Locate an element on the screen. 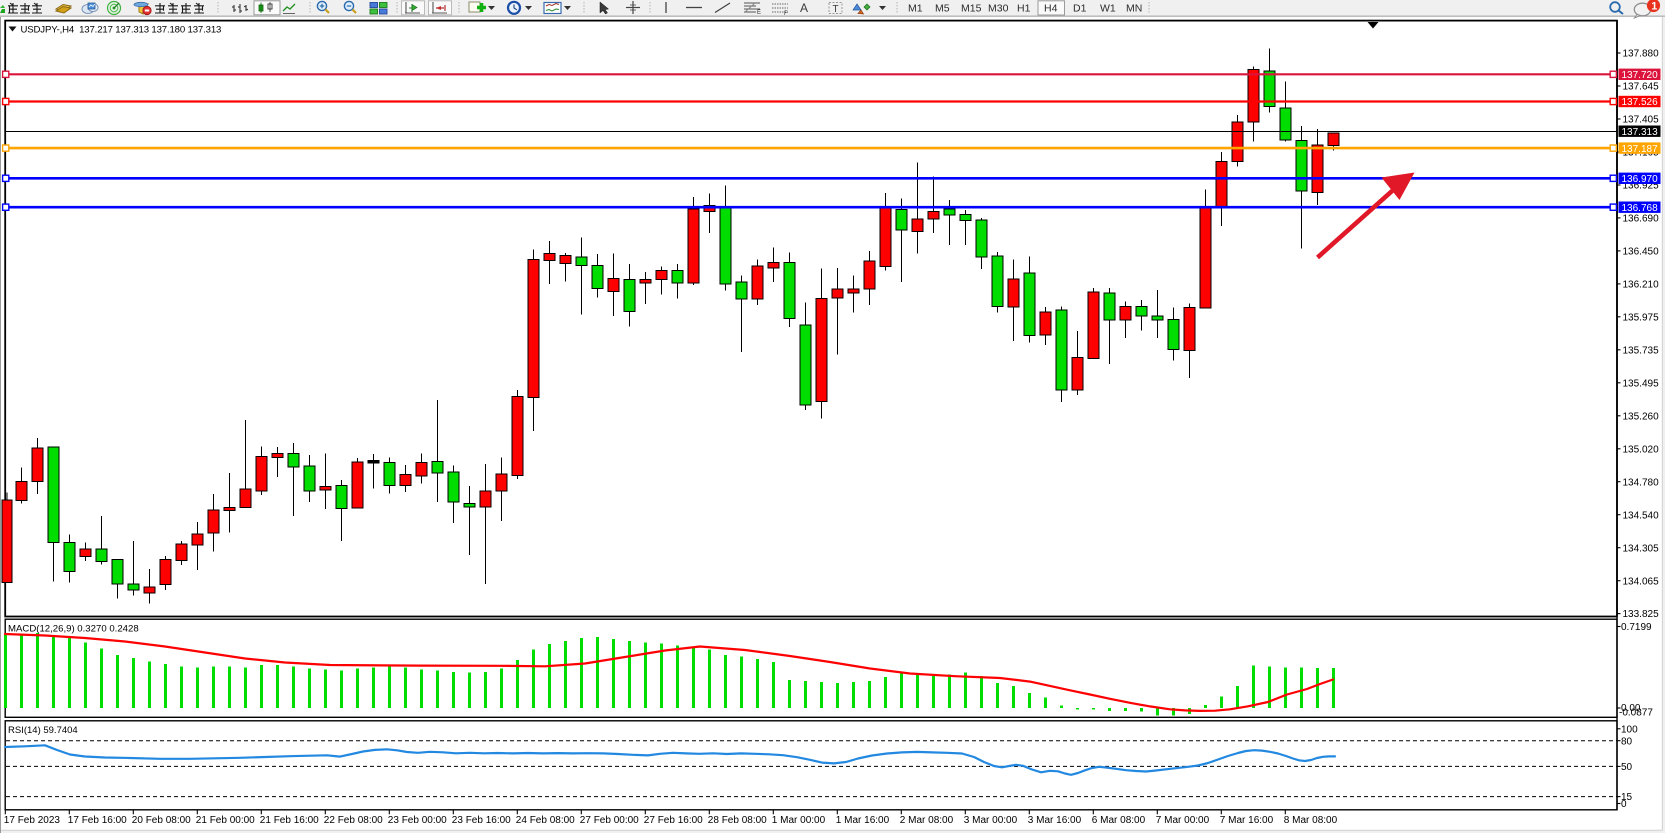 This screenshot has width=1665, height=833. svg-text: 100 is located at coordinates (1629, 729).